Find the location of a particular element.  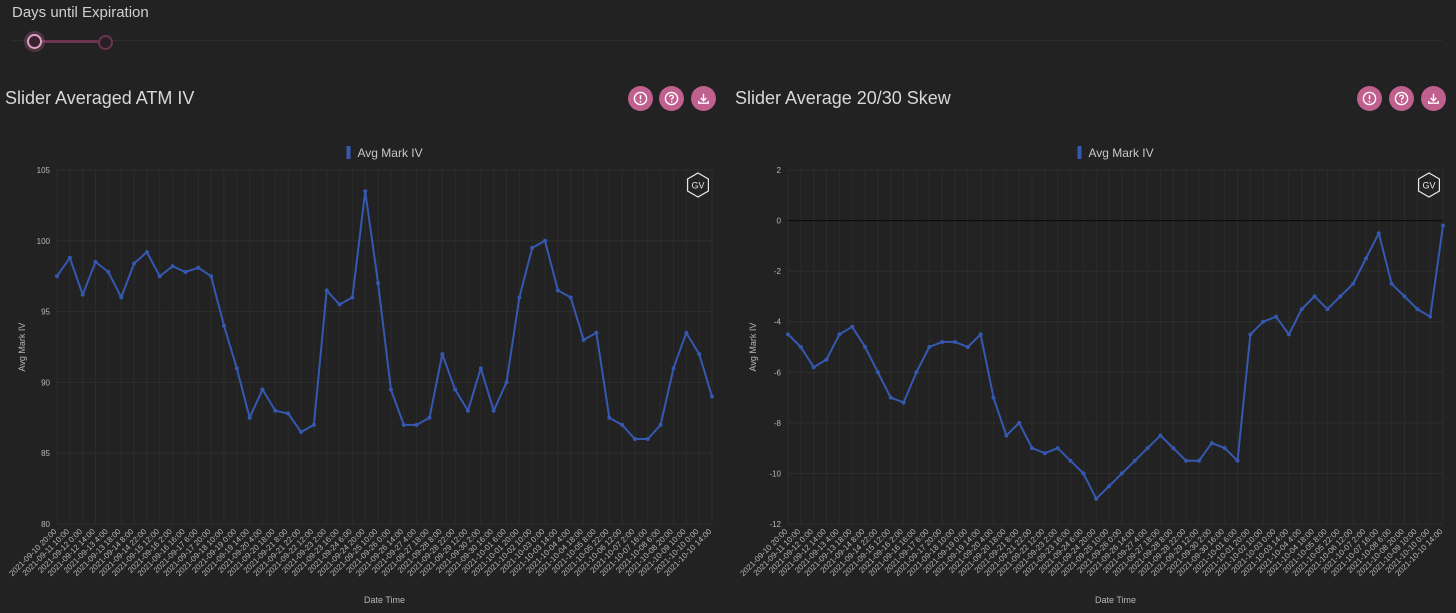

y-tick-label: -10 is located at coordinates (775, 473).